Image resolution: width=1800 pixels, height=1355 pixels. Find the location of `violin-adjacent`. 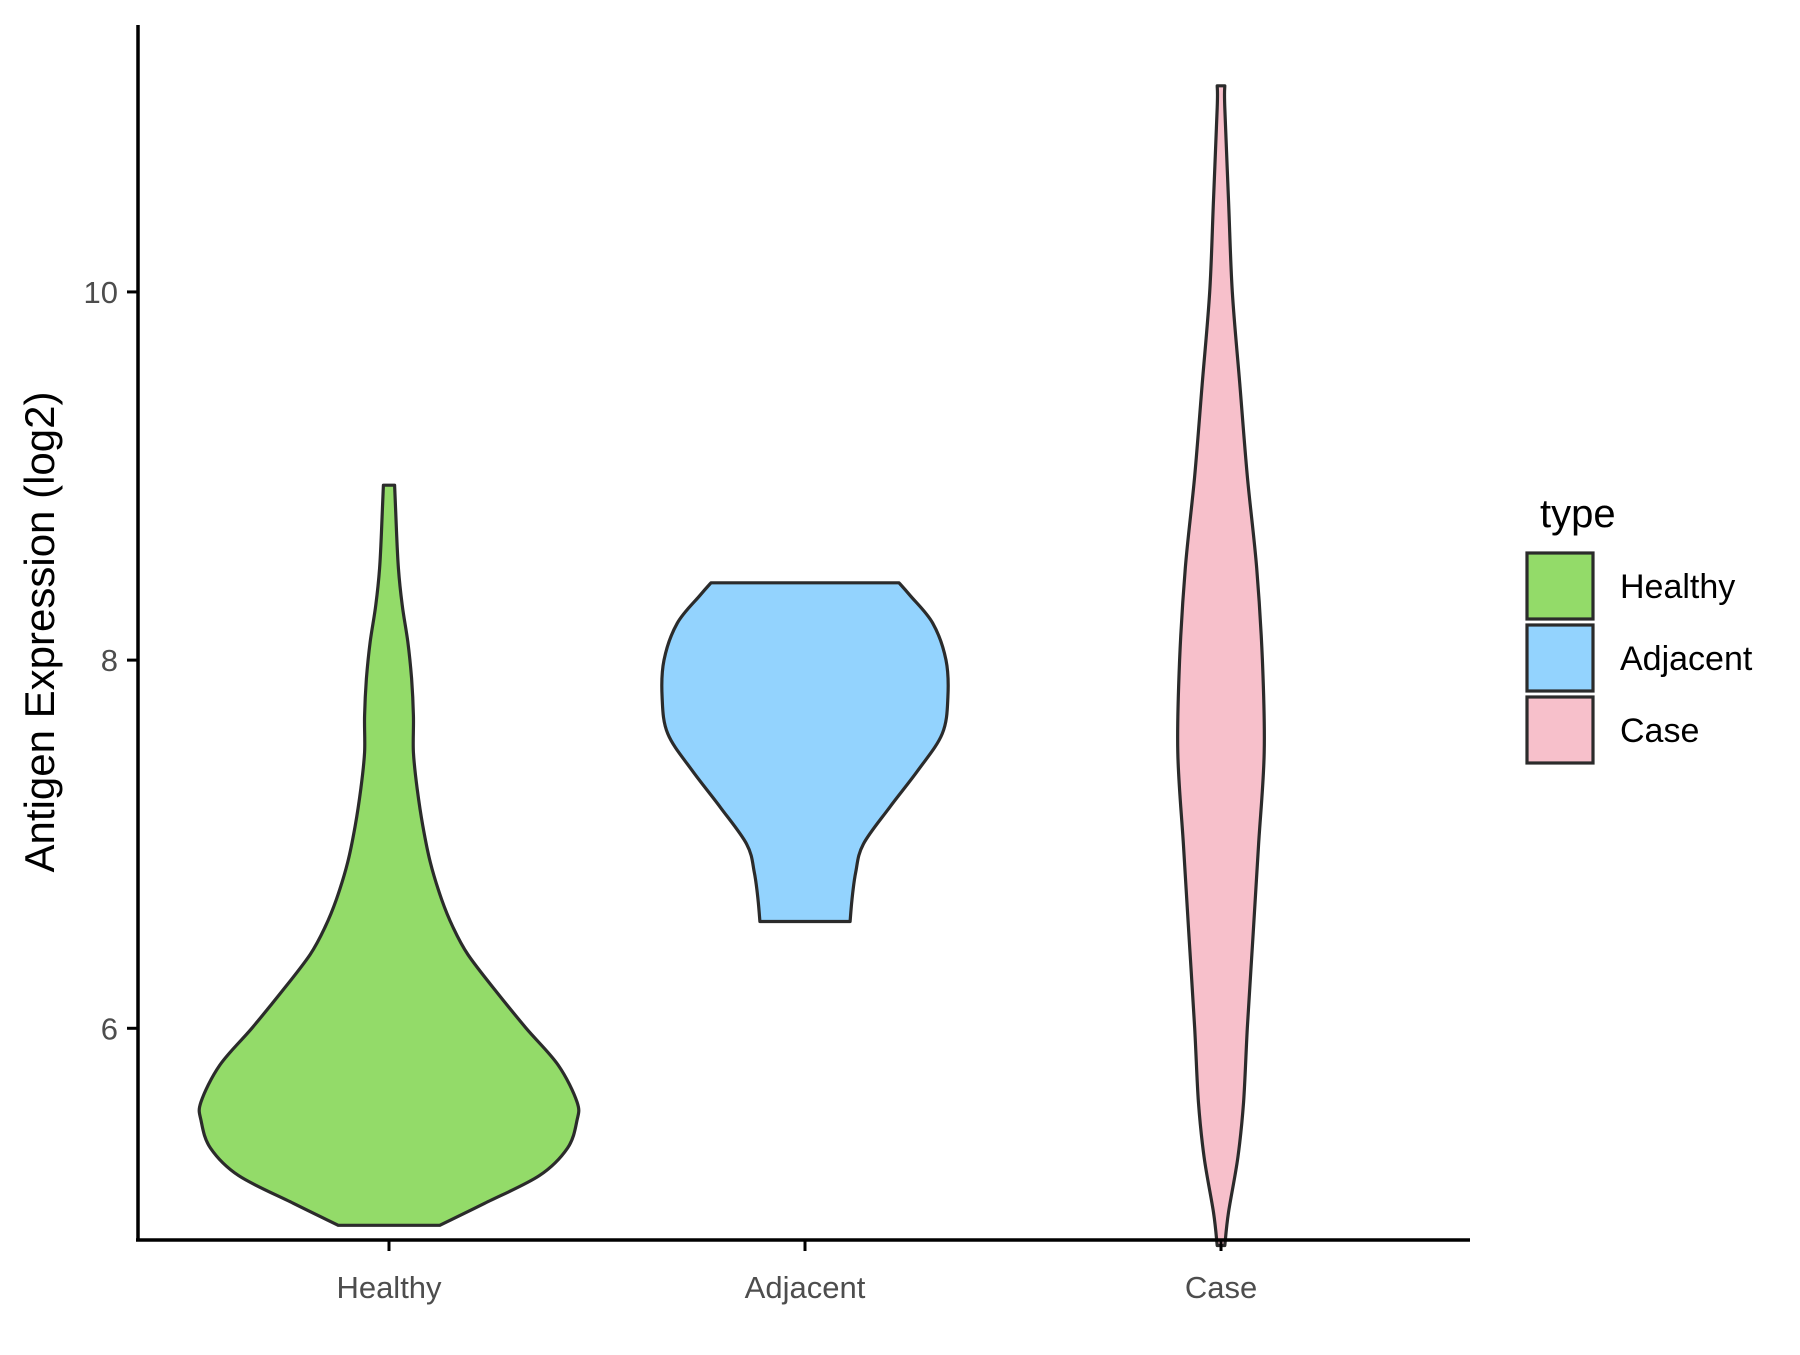

violin-adjacent is located at coordinates (805, 752).